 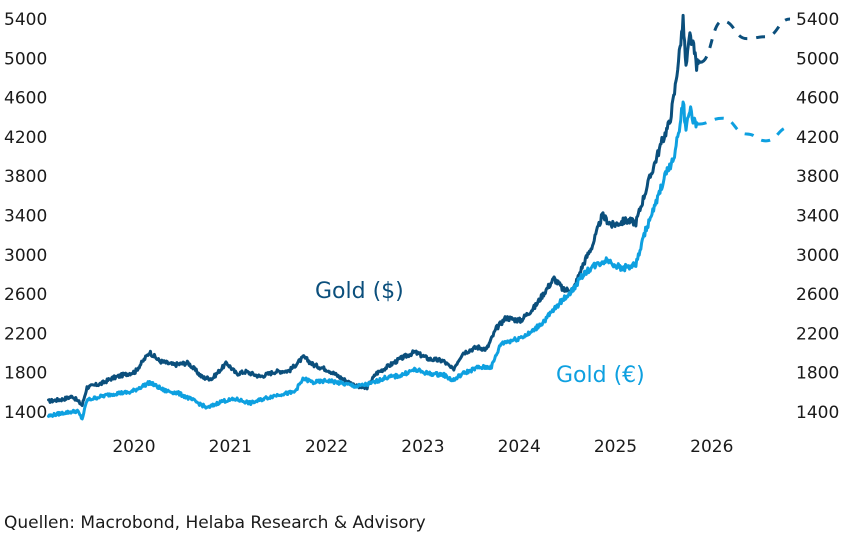 What do you see at coordinates (25, 295) in the screenshot?
I see `y-tick-label-left: 2600` at bounding box center [25, 295].